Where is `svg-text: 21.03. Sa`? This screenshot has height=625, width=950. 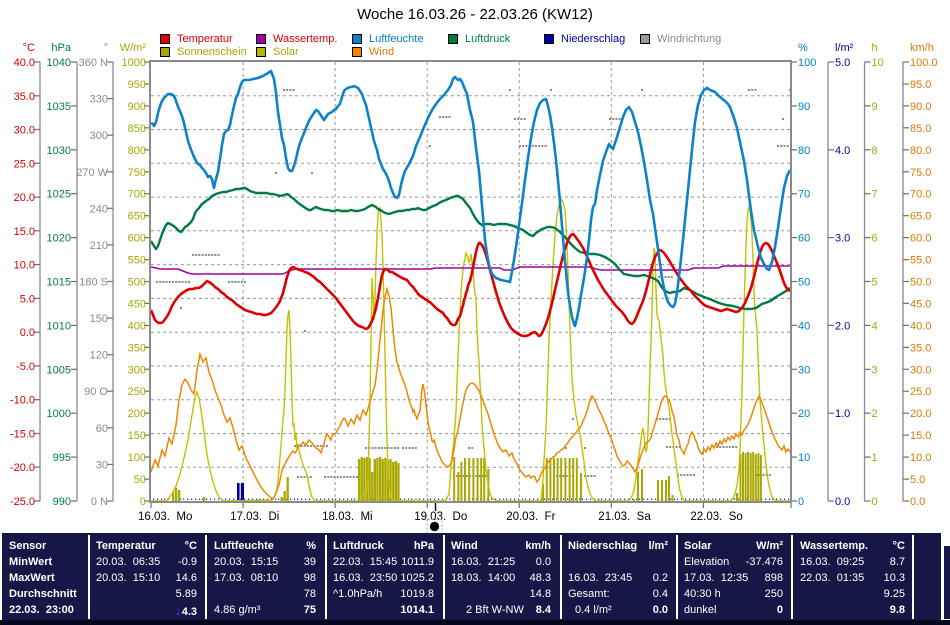 svg-text: 21.03. Sa is located at coordinates (624, 517).